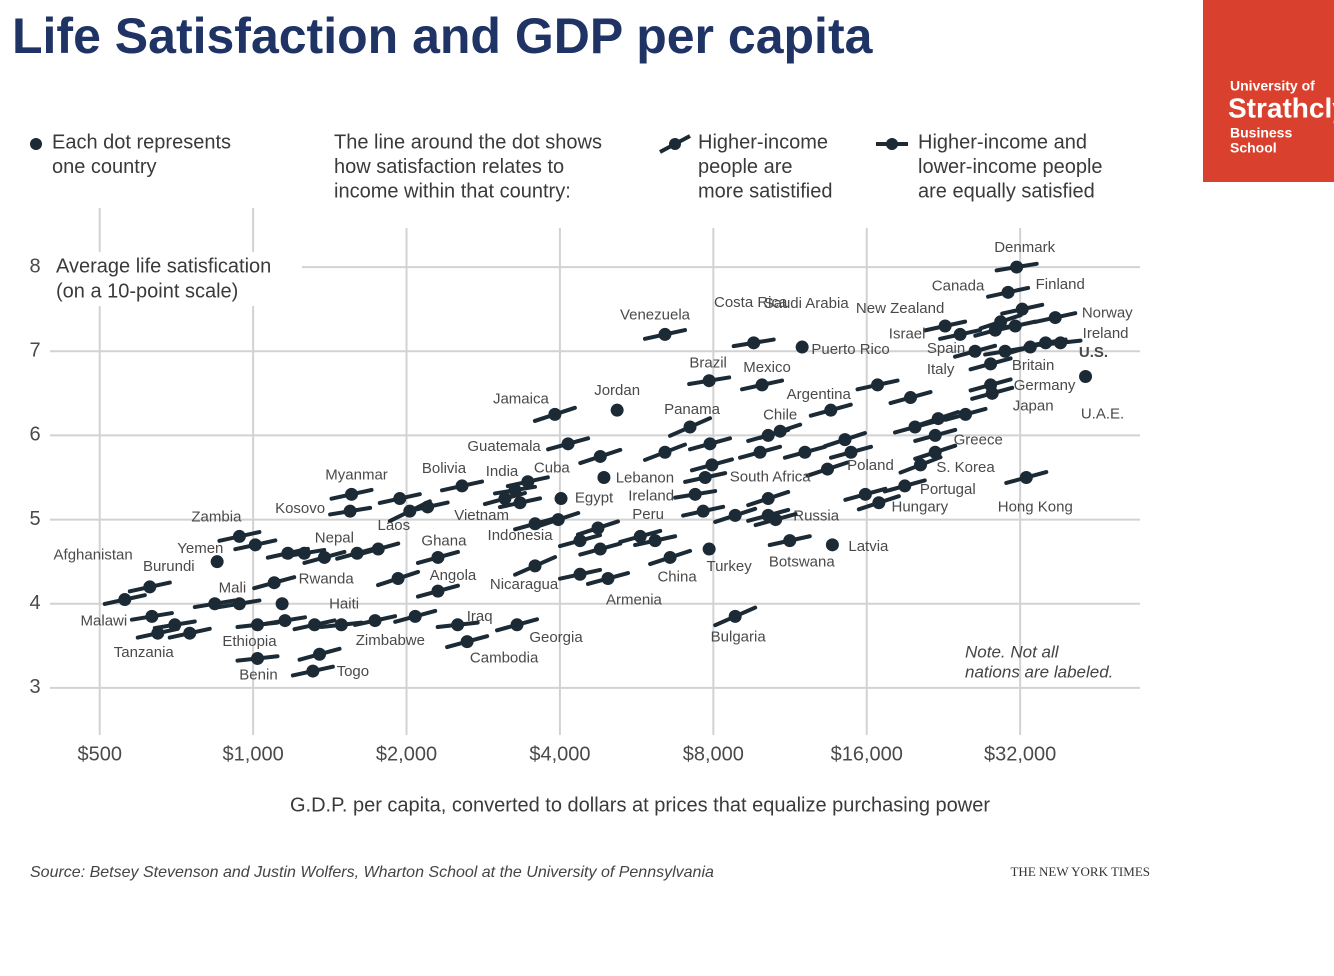 This screenshot has height=976, width=1334. What do you see at coordinates (771, 477) in the screenshot?
I see `country-label: South Africa` at bounding box center [771, 477].